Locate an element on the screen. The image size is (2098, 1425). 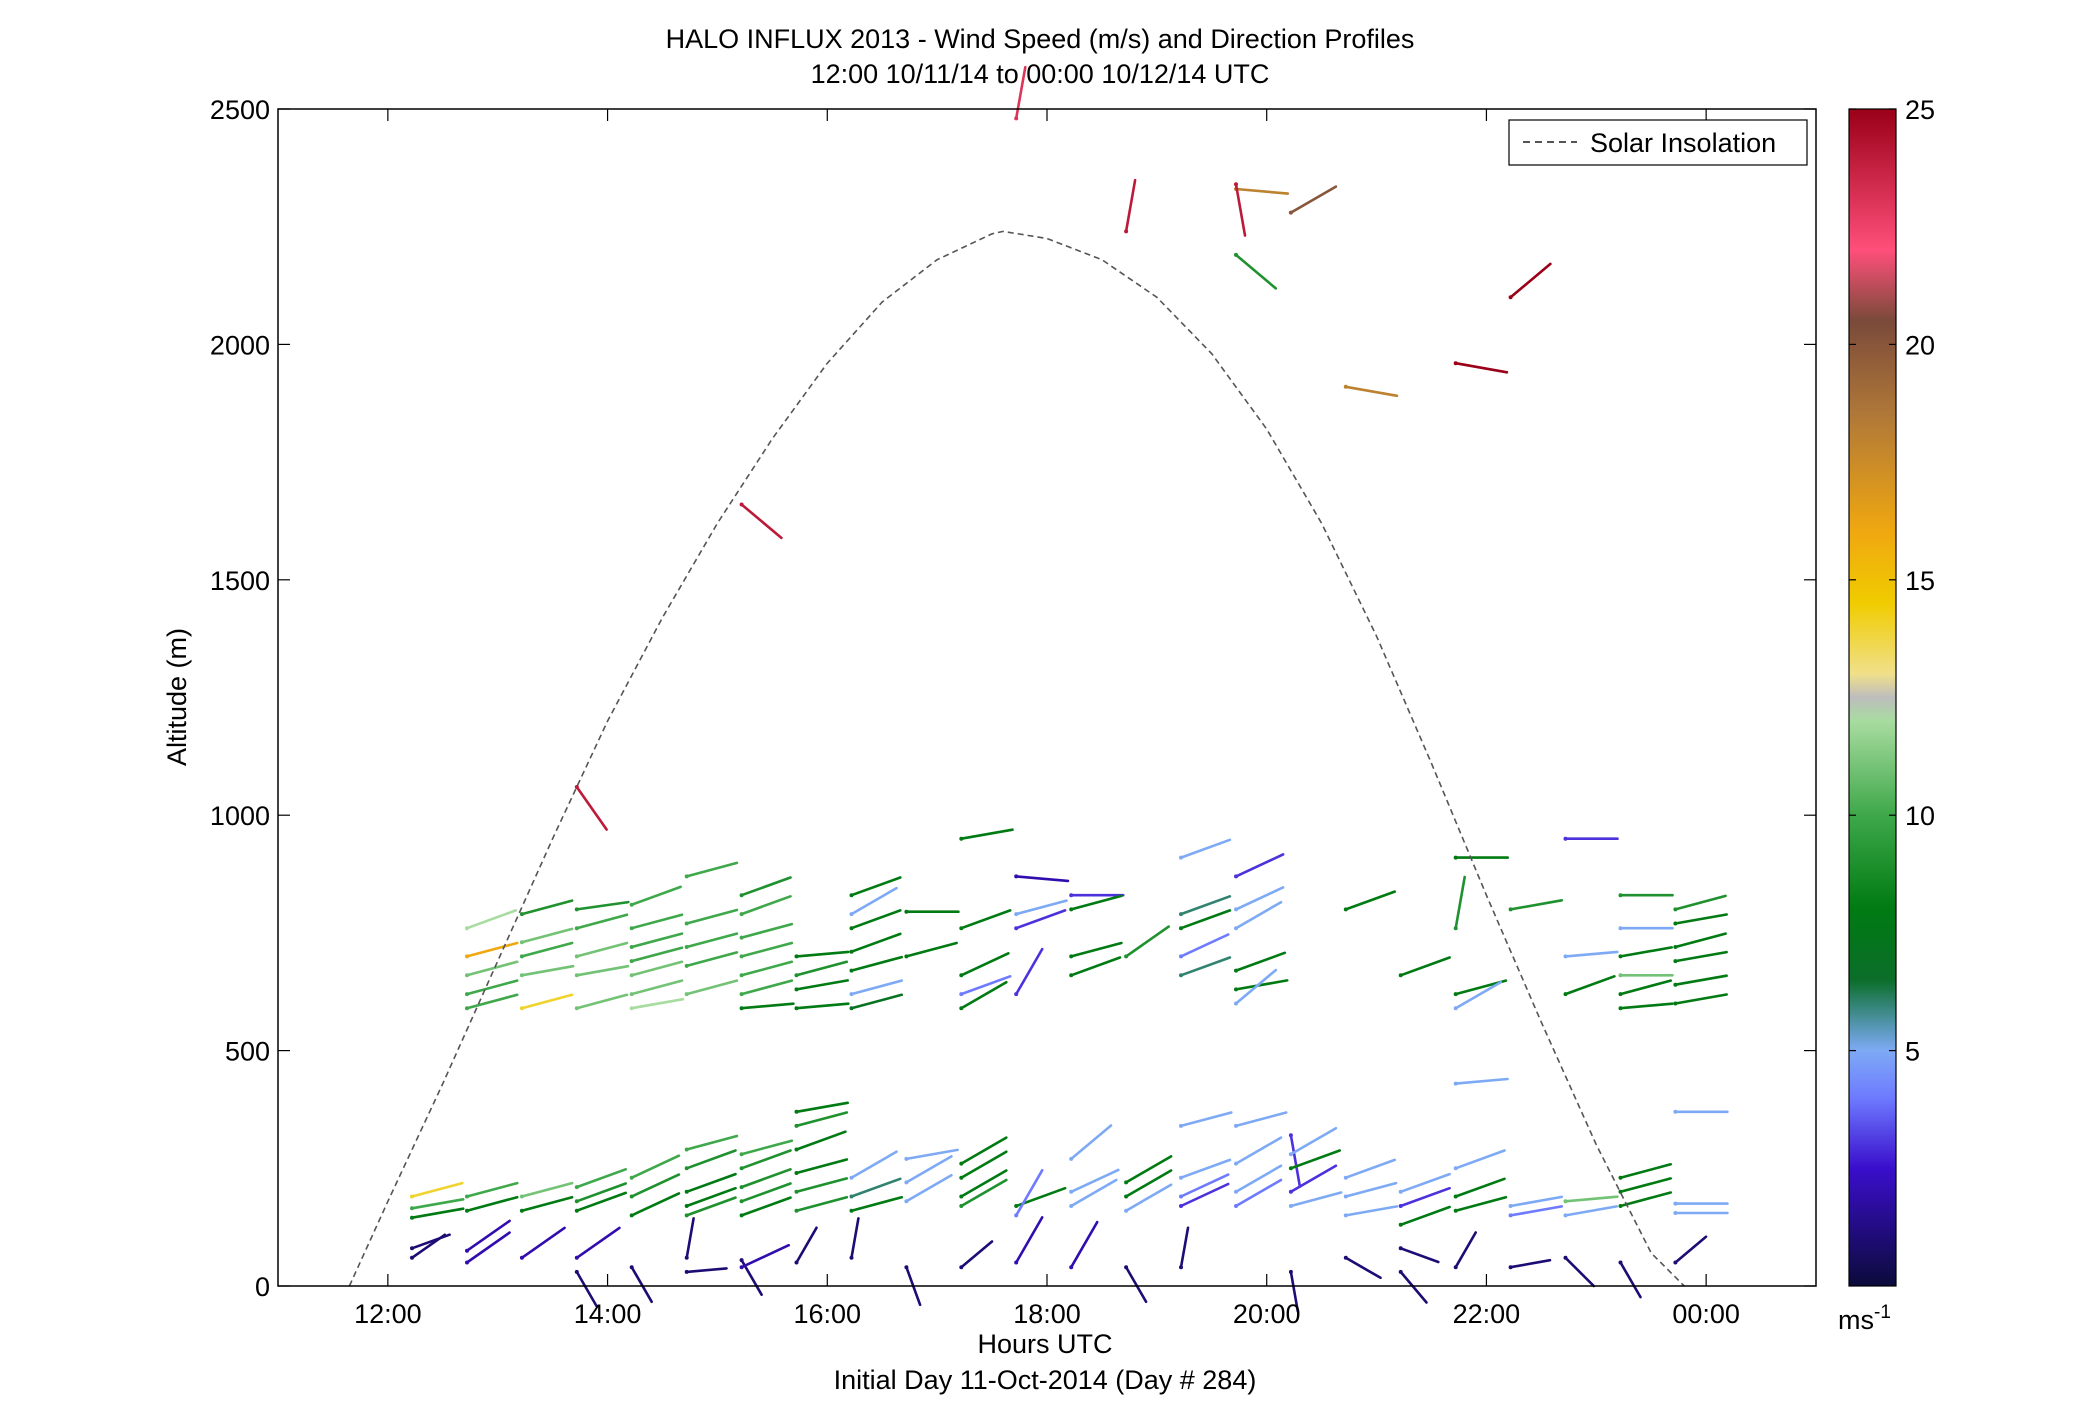
colorbar-unit-exponent: -1 is located at coordinates (1882, 1312).